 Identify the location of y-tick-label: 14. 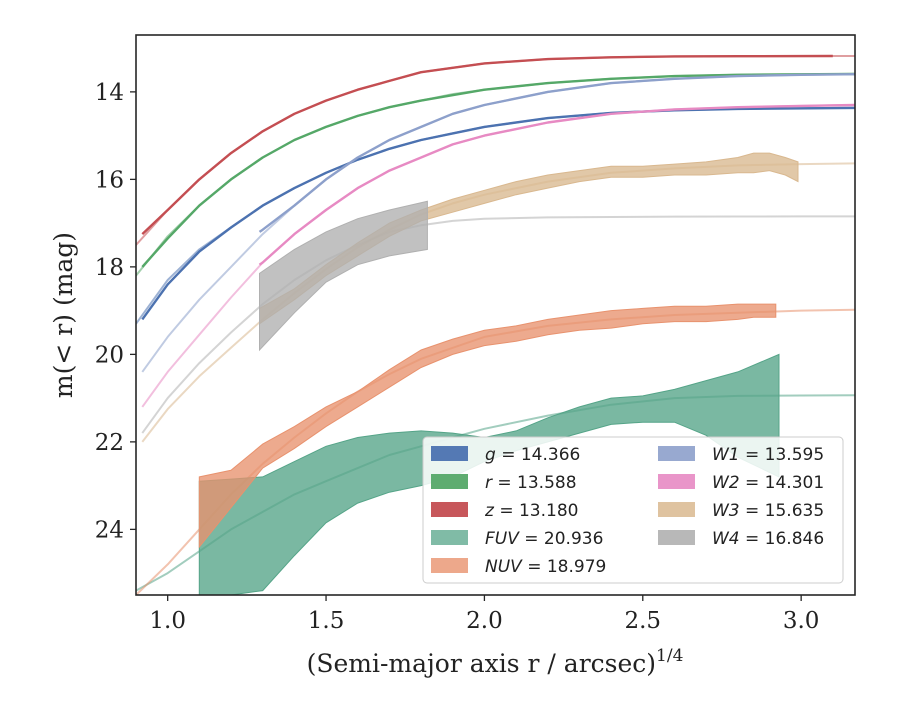
(109, 93).